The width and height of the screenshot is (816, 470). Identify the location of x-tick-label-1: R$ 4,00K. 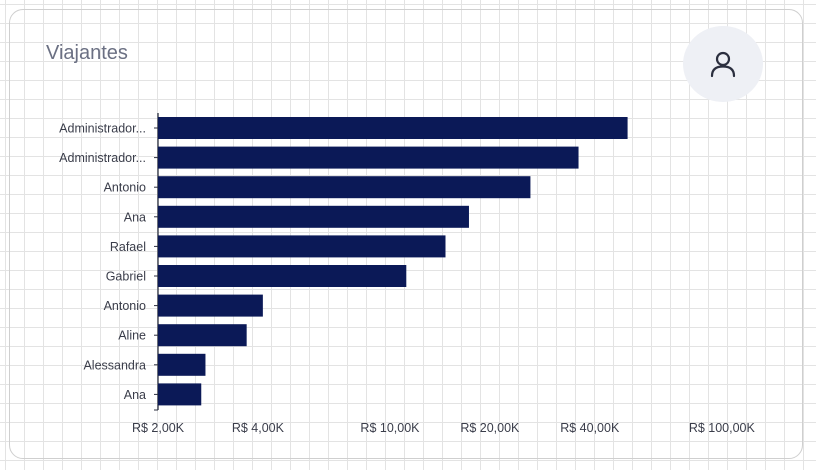
(258, 428).